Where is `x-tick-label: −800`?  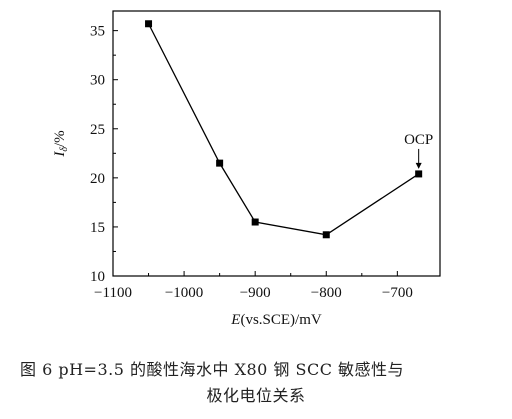
x-tick-label: −800 is located at coordinates (326, 293).